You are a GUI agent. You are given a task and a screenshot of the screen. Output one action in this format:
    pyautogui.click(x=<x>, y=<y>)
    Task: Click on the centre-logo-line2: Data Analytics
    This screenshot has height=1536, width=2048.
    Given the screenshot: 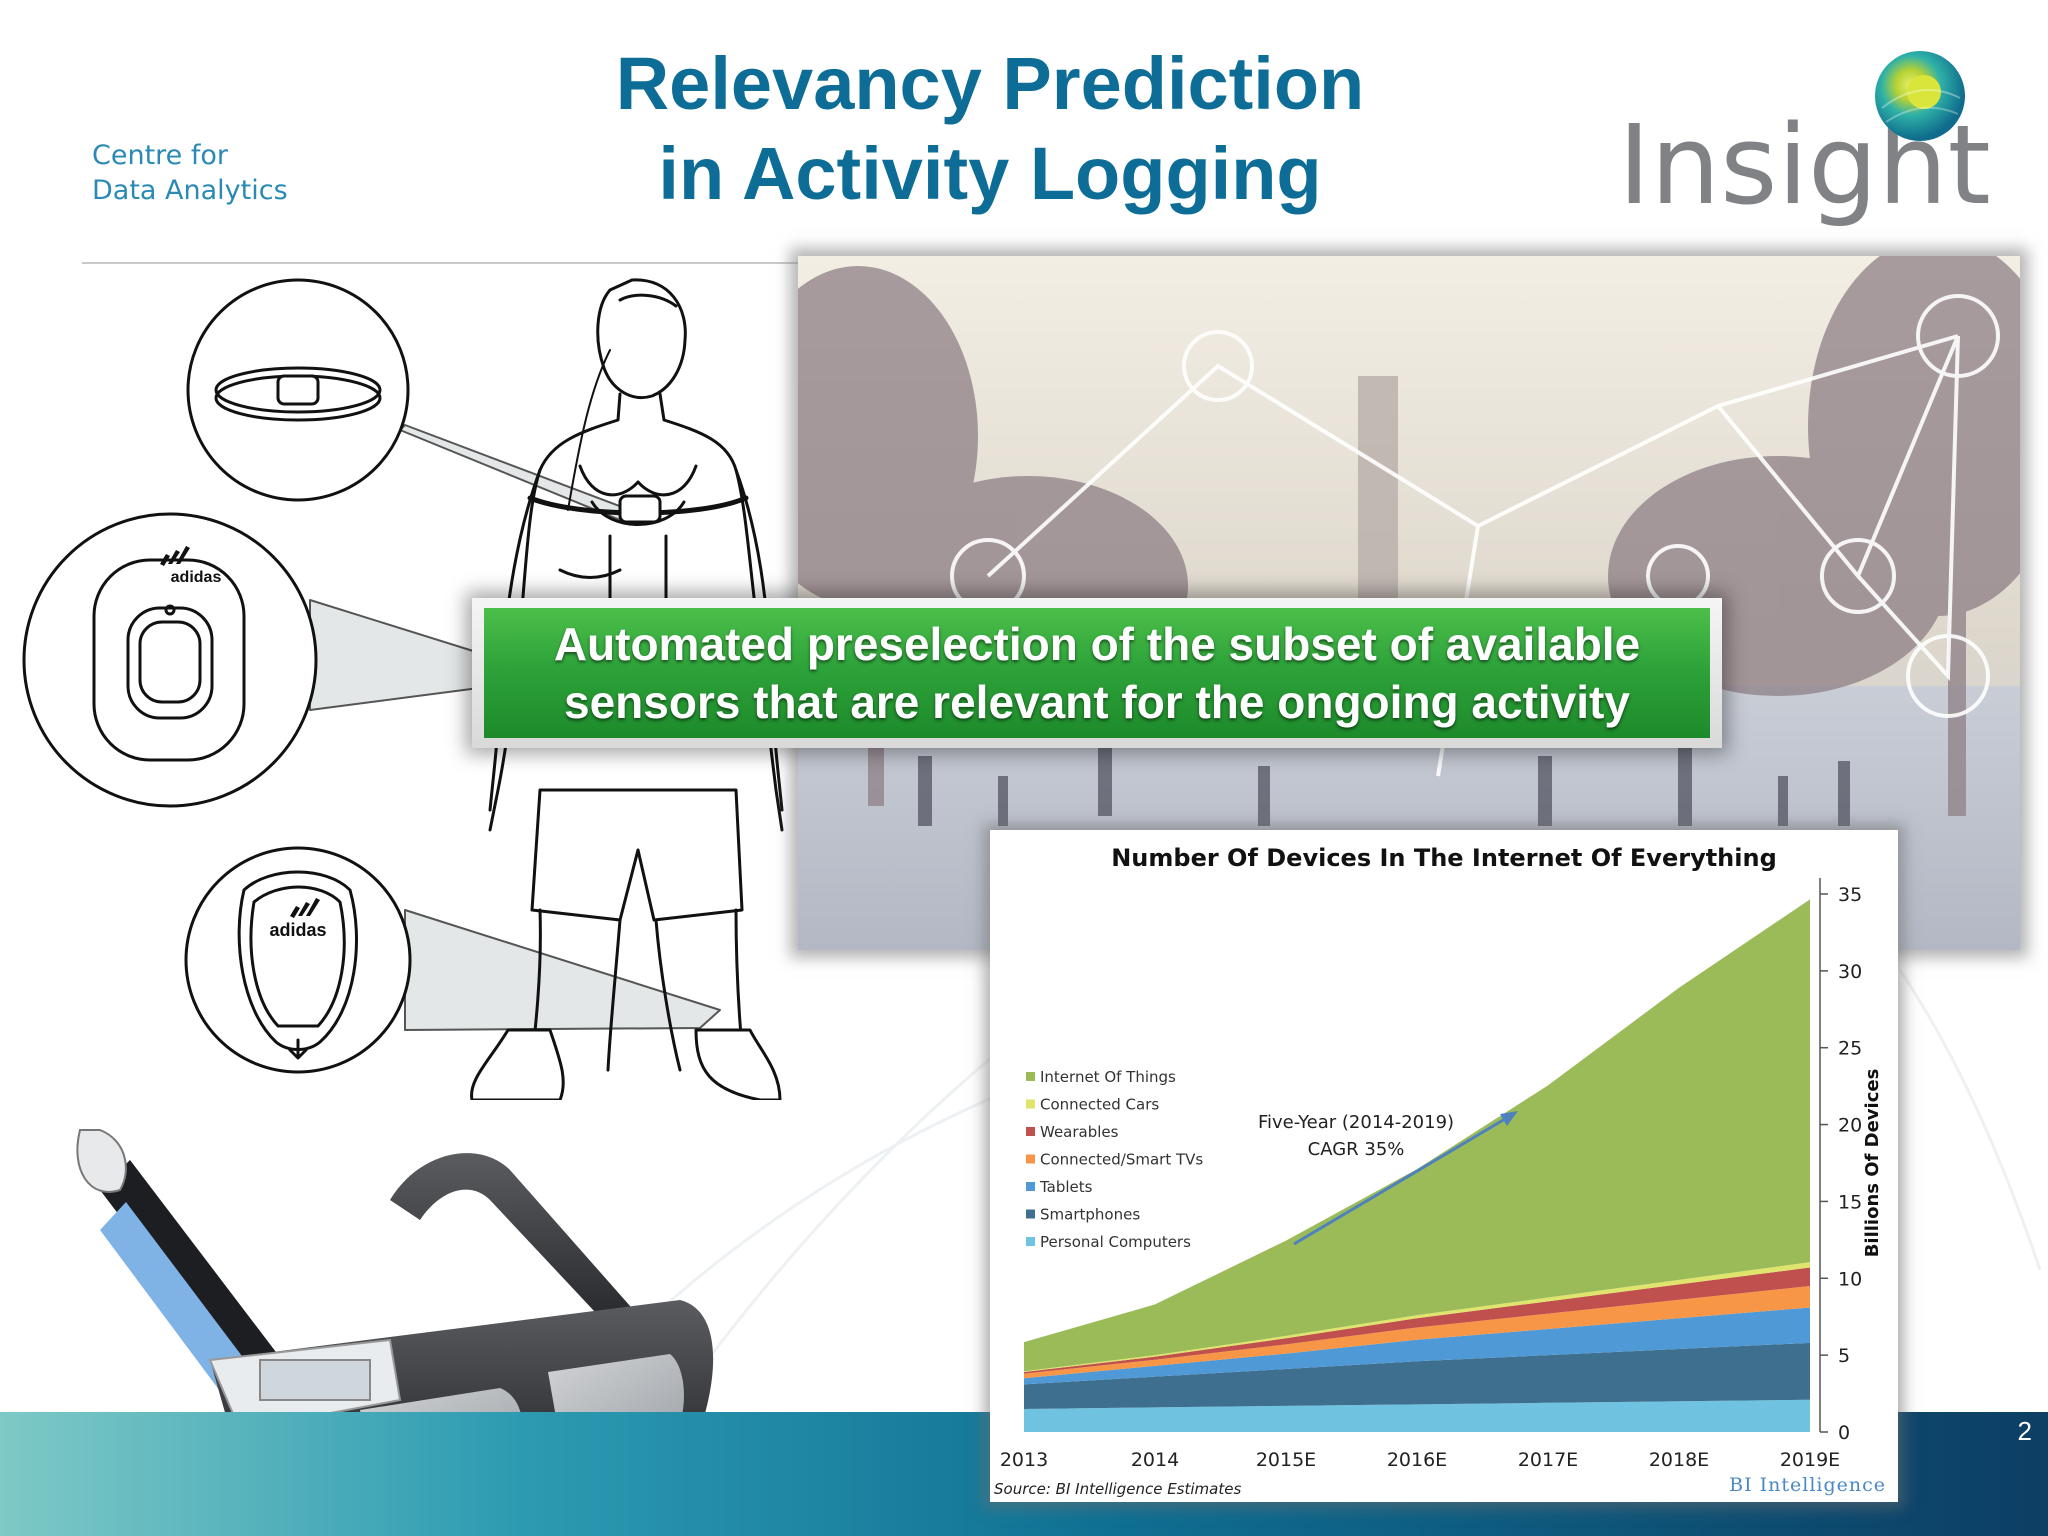 What is the action you would take?
    pyautogui.click(x=190, y=190)
    